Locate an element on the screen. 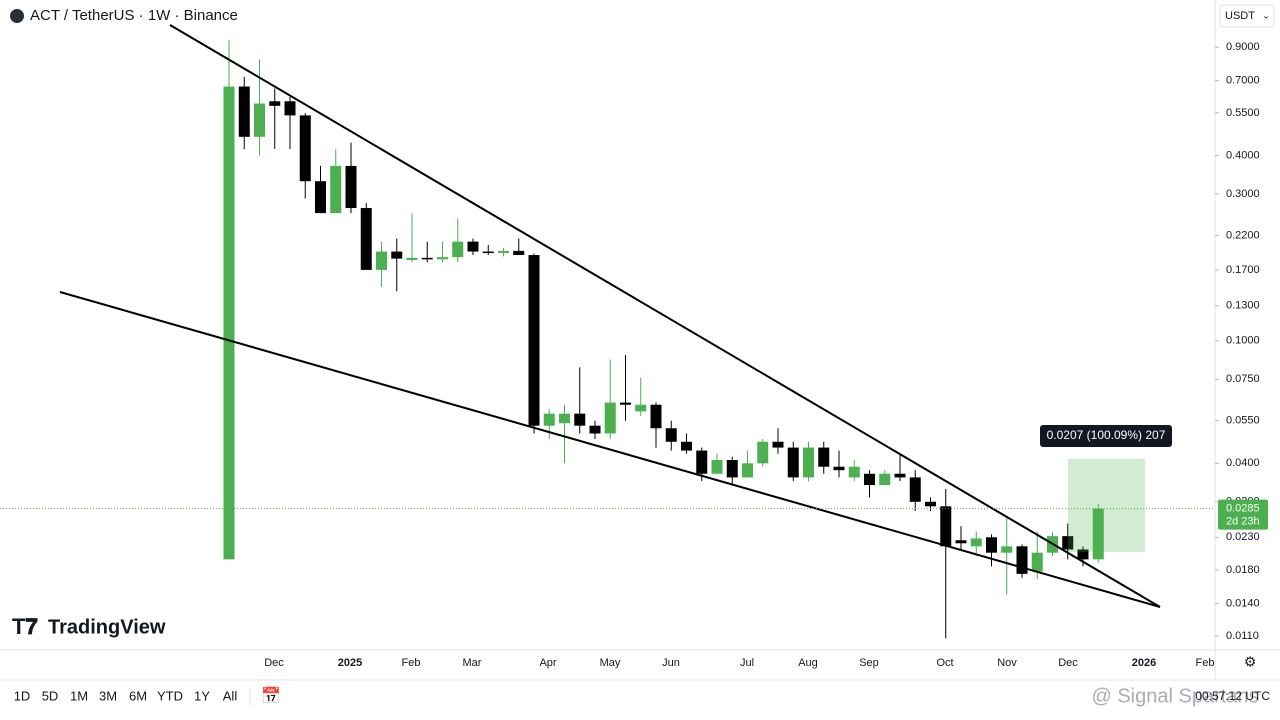 This screenshot has height=720, width=1280. y-tick-label: 0.0230 is located at coordinates (1243, 537).